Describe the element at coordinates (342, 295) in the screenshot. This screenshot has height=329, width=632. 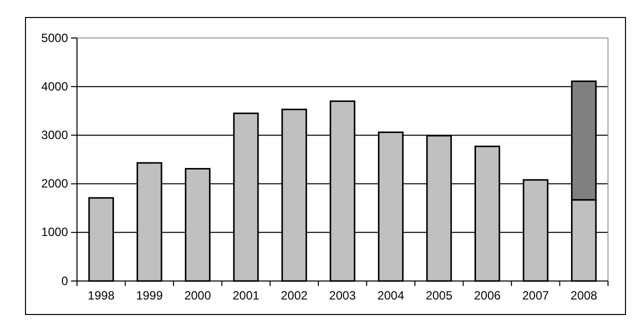
I see `x-tick-label: 2003` at that location.